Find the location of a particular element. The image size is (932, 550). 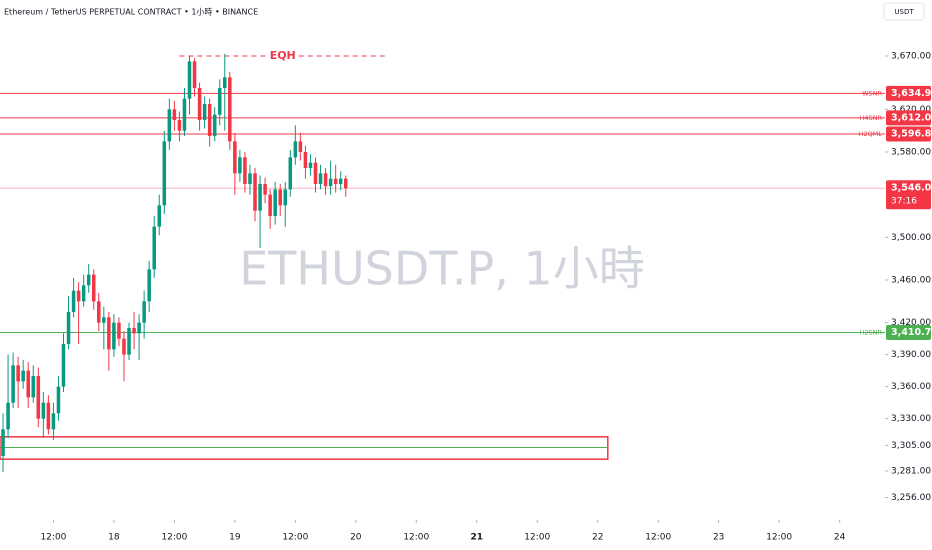

watermark: ETHUSDT.P, 1小時 is located at coordinates (442, 269).